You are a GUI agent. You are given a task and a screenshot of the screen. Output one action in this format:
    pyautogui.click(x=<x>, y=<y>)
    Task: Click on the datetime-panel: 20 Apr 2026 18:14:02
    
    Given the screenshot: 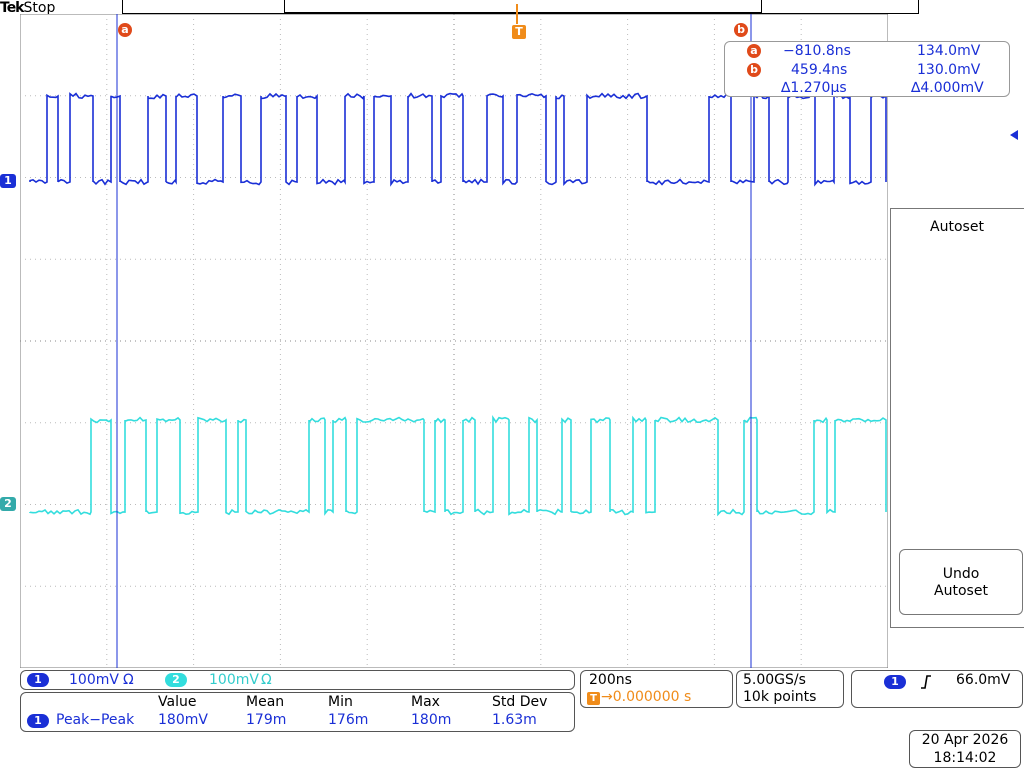 What is the action you would take?
    pyautogui.click(x=965, y=749)
    